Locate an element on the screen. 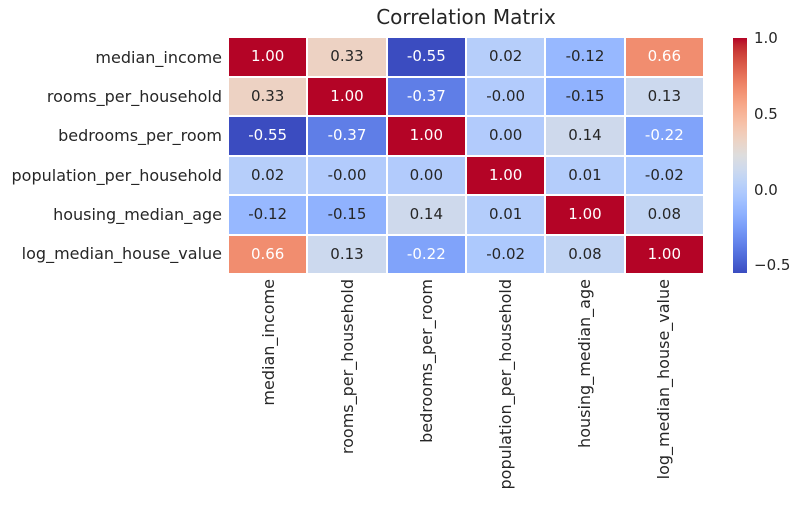 The width and height of the screenshot is (800, 511). x-tick-label-slot: median_income is located at coordinates (268, 391).